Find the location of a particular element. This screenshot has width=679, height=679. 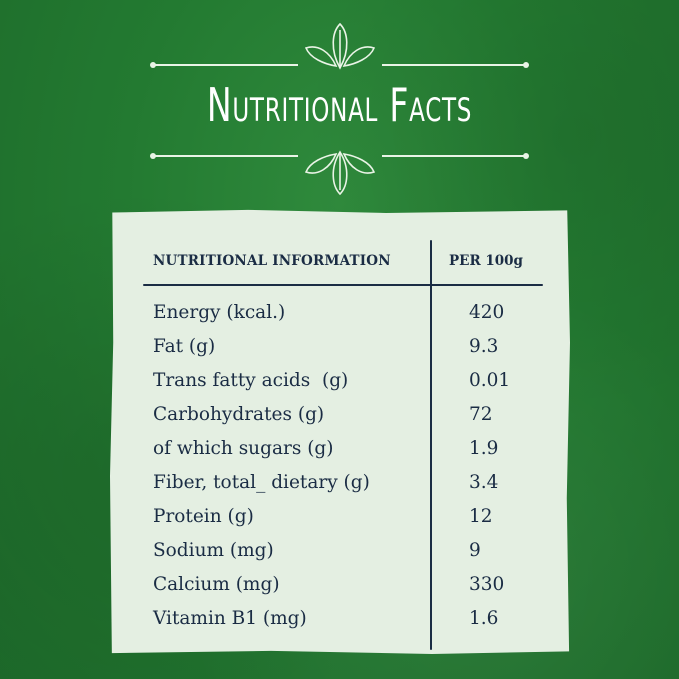

nutrient-label: Fat (g) is located at coordinates (184, 346).